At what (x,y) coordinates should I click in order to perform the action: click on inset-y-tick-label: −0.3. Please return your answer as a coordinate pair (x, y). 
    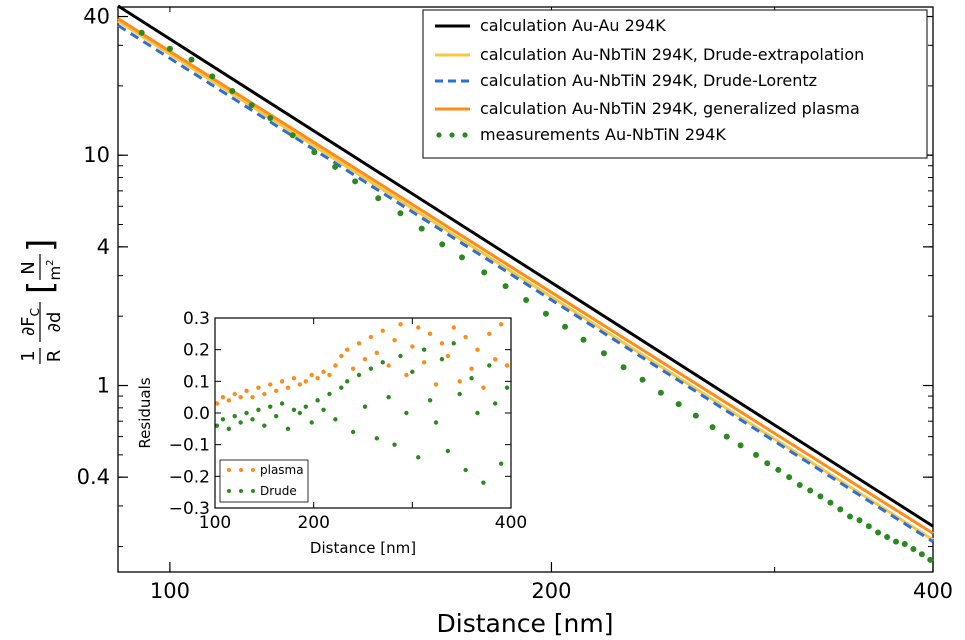
    Looking at the image, I should click on (189, 509).